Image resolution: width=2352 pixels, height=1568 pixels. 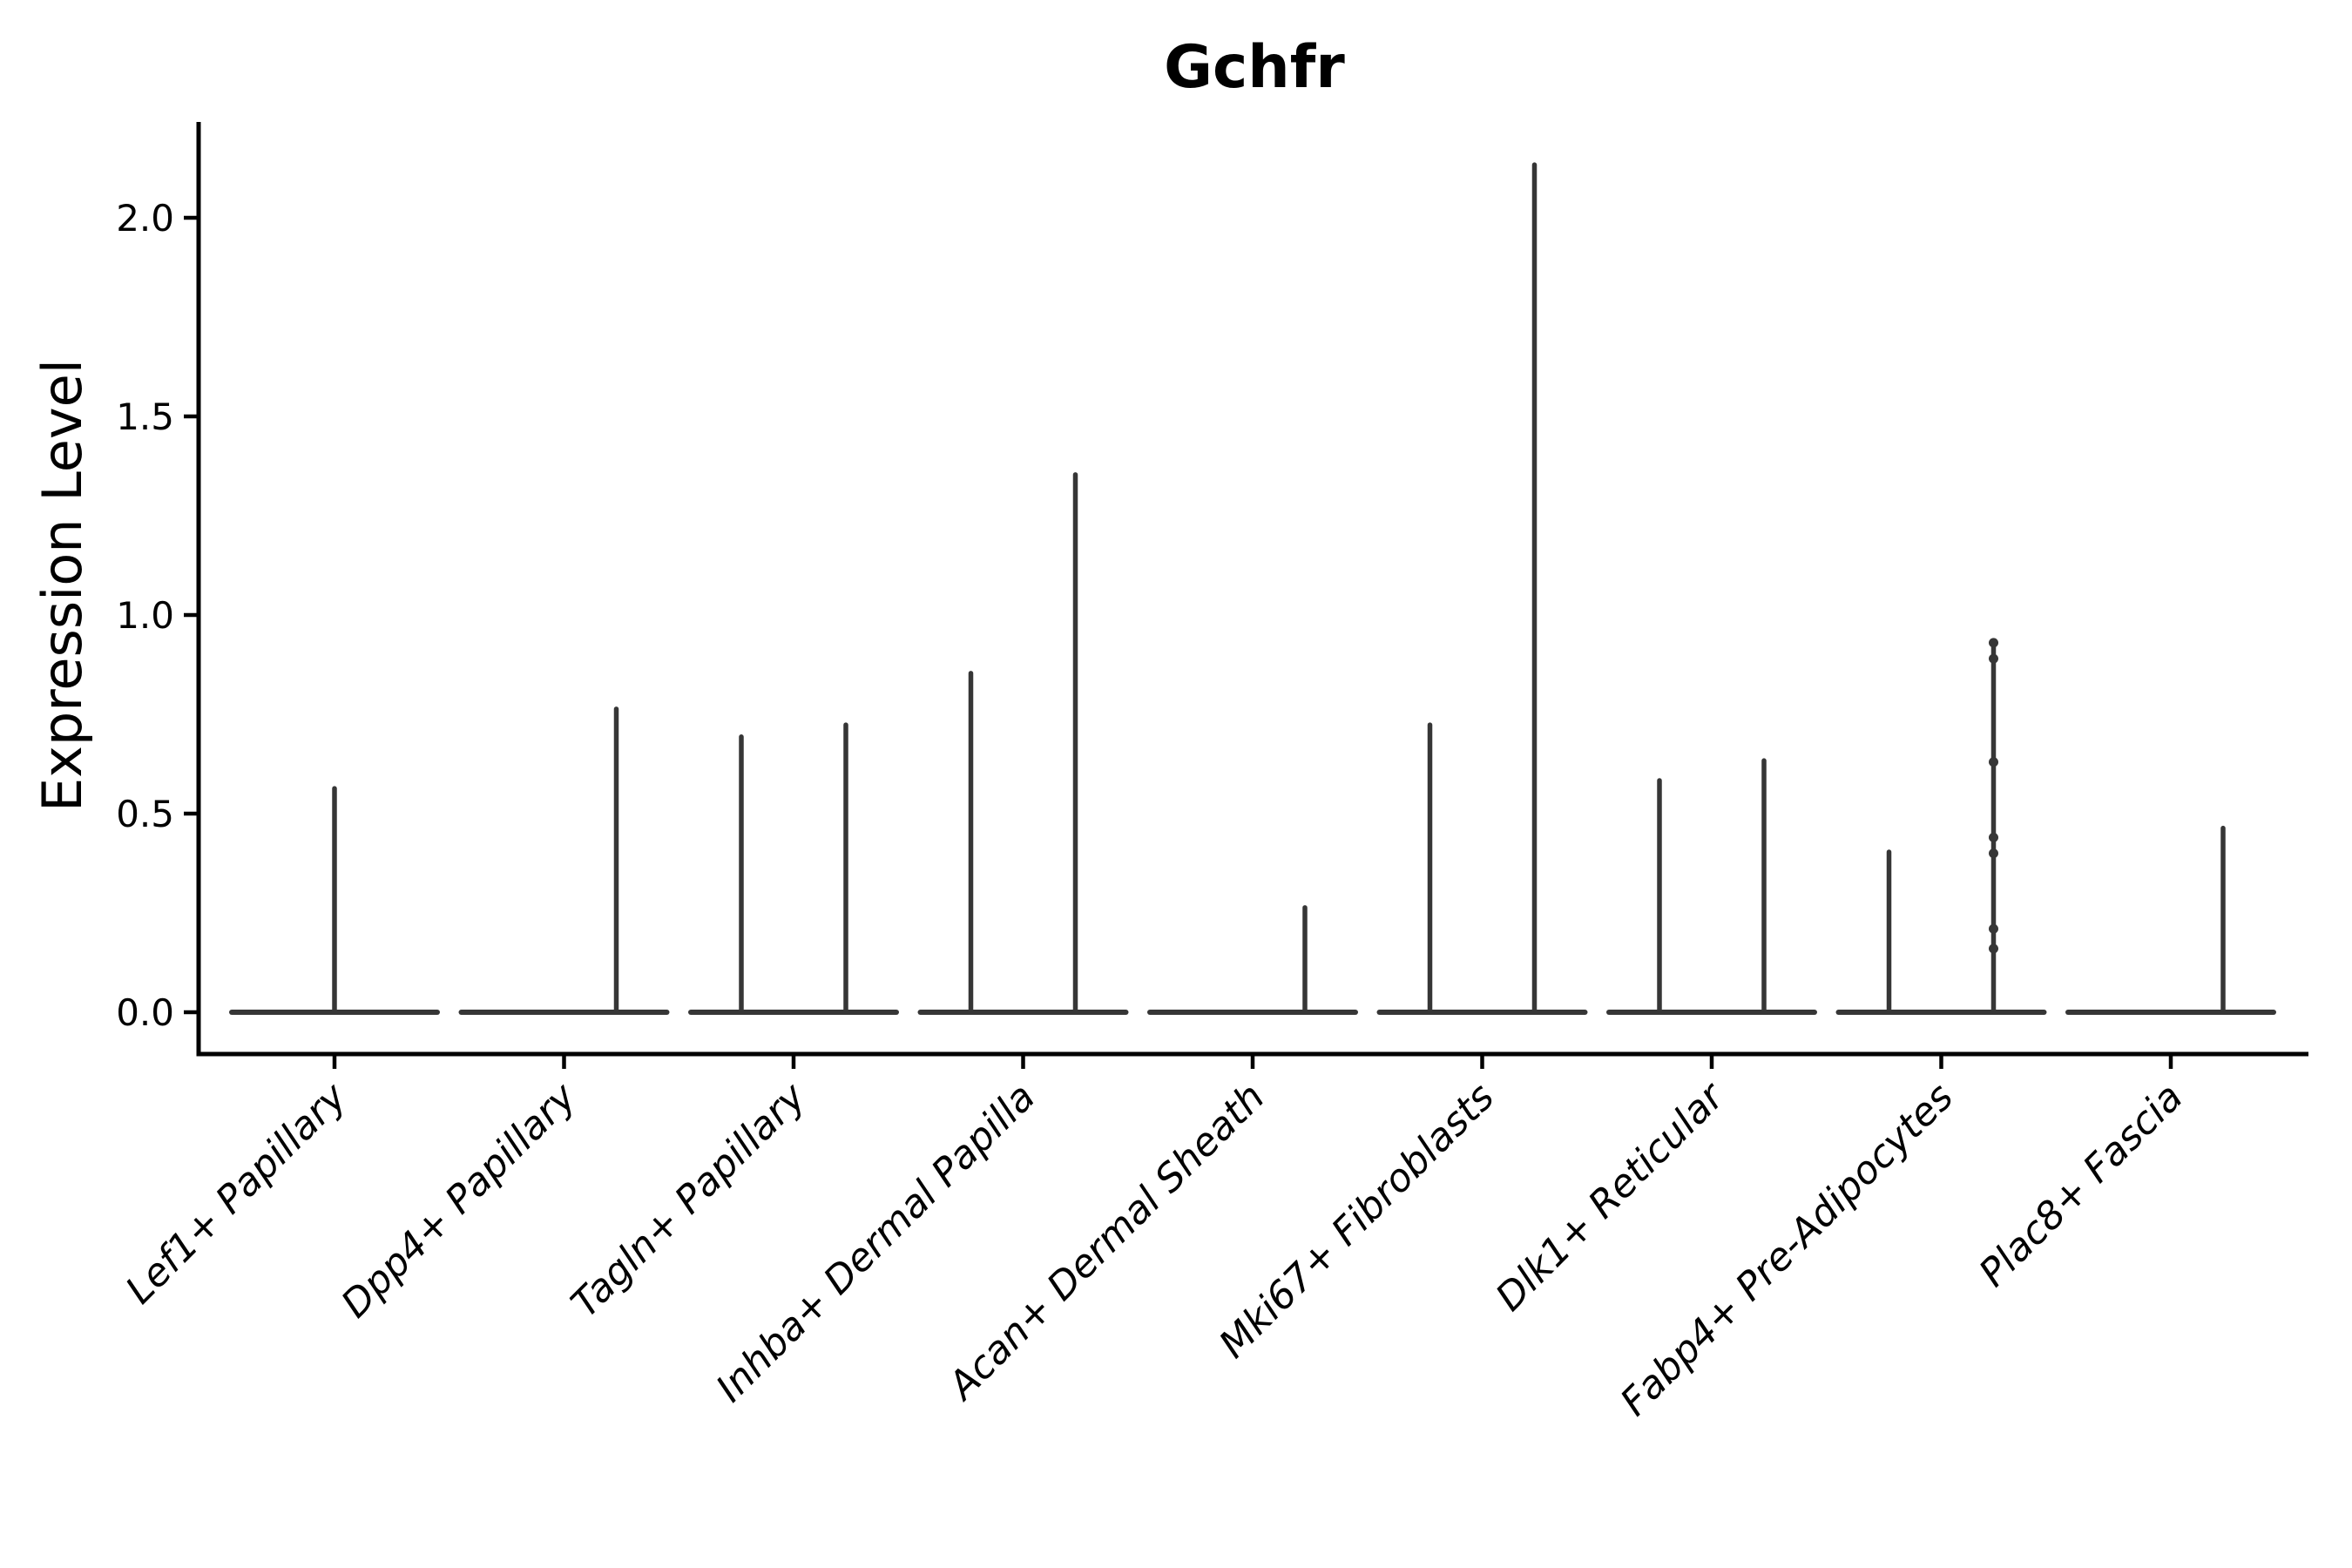 What do you see at coordinates (145, 814) in the screenshot?
I see `y-tick-label: 0.5` at bounding box center [145, 814].